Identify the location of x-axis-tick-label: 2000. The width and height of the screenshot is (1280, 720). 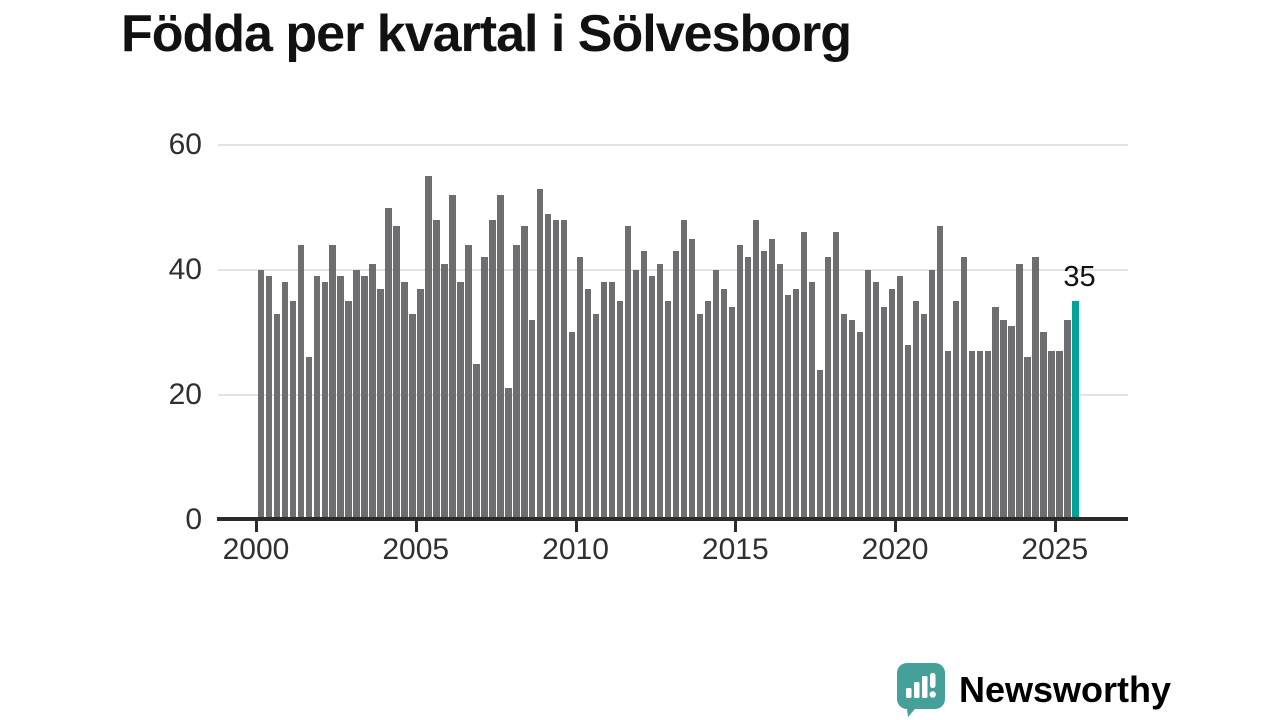
(256, 549).